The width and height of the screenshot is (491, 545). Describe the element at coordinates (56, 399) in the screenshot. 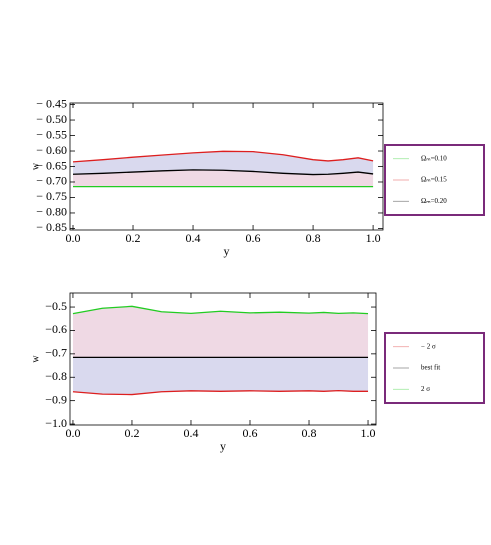

I see `y-tick-label: −0.9` at that location.